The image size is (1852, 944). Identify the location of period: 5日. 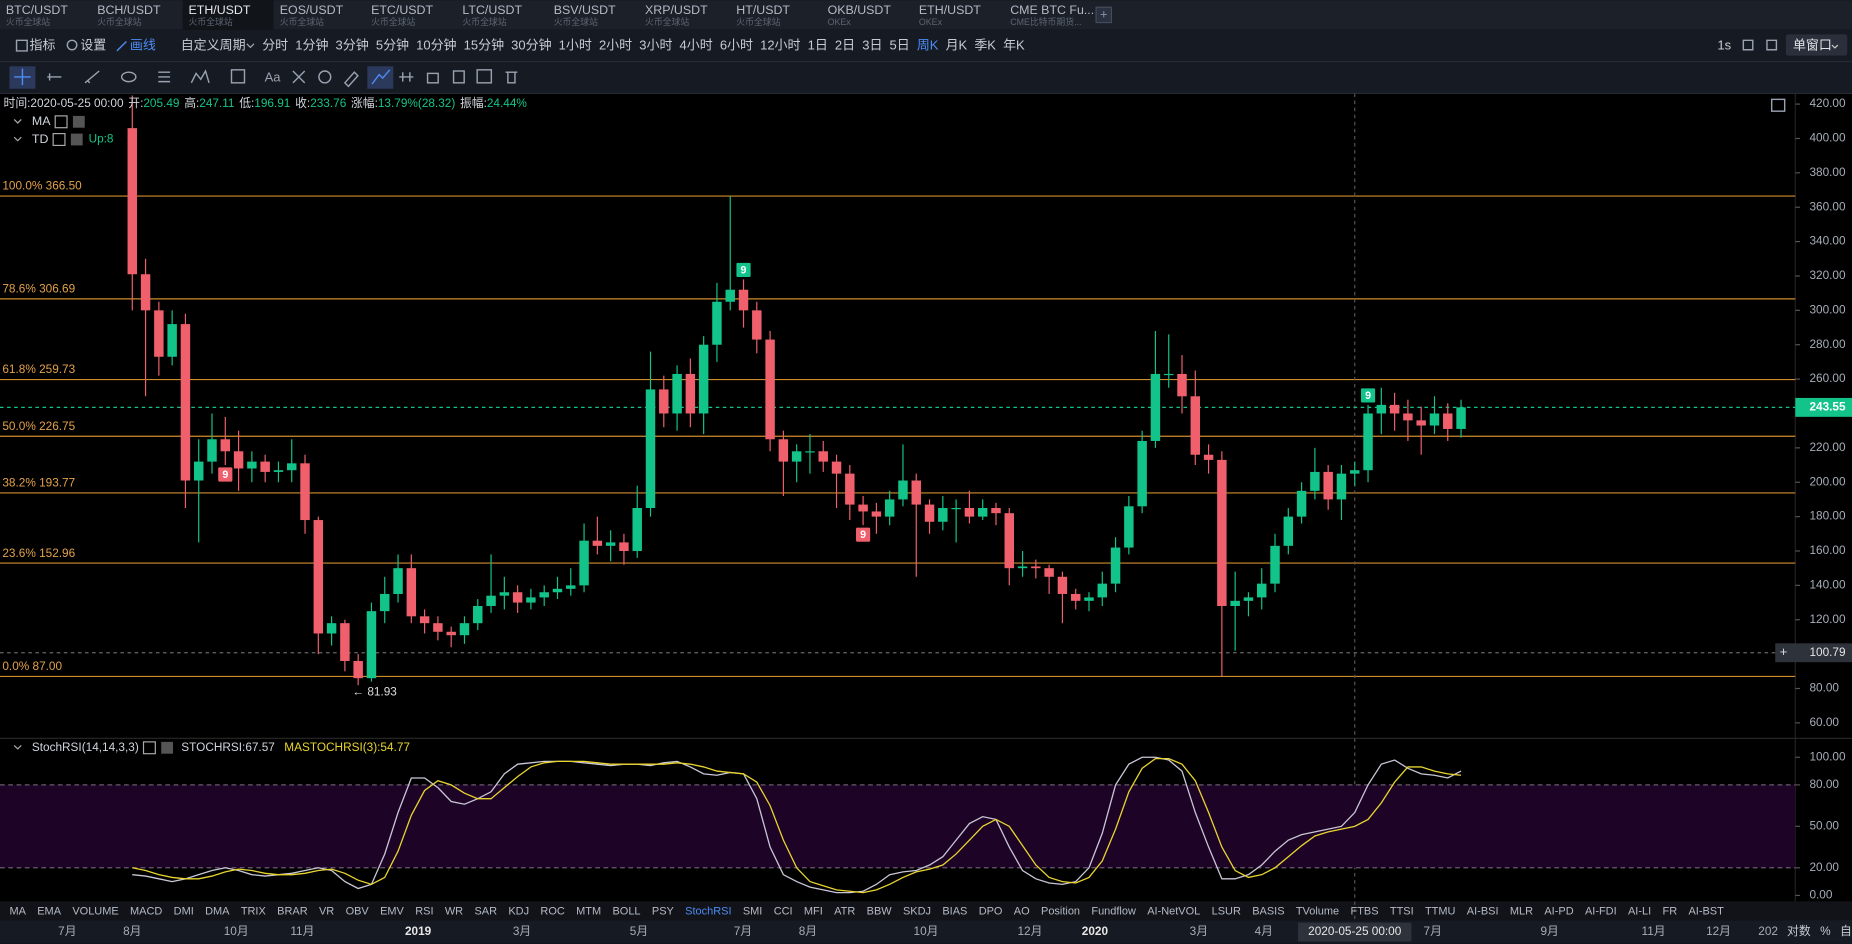
(900, 45).